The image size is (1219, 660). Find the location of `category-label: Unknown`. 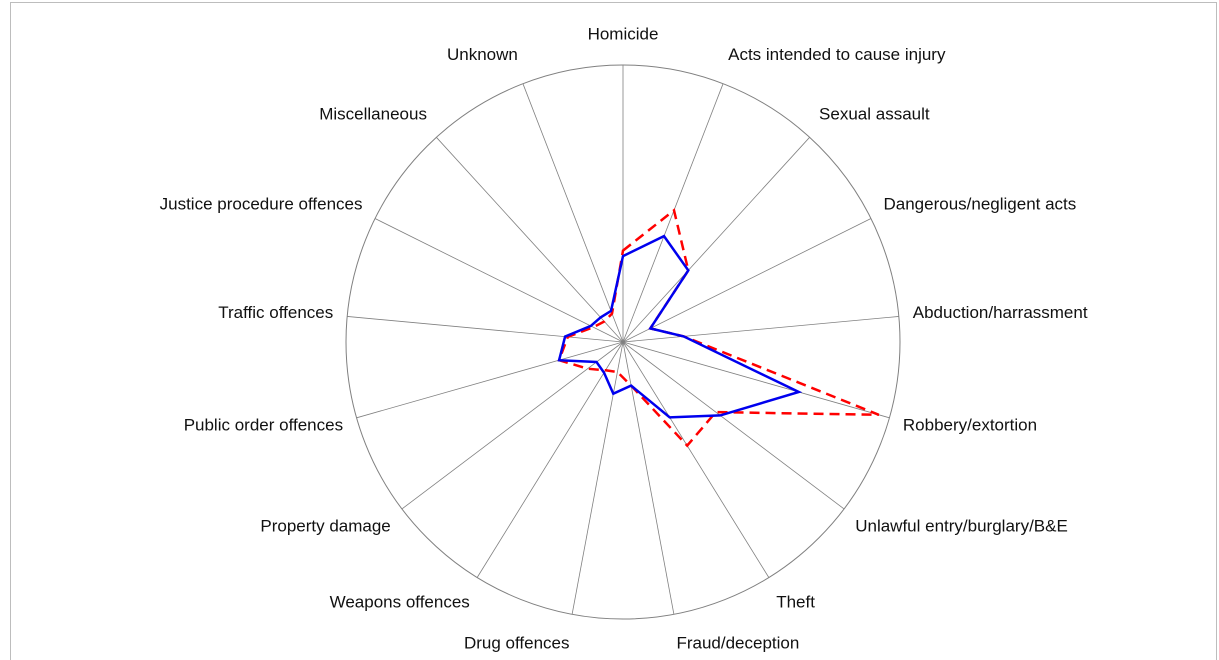

category-label: Unknown is located at coordinates (482, 54).